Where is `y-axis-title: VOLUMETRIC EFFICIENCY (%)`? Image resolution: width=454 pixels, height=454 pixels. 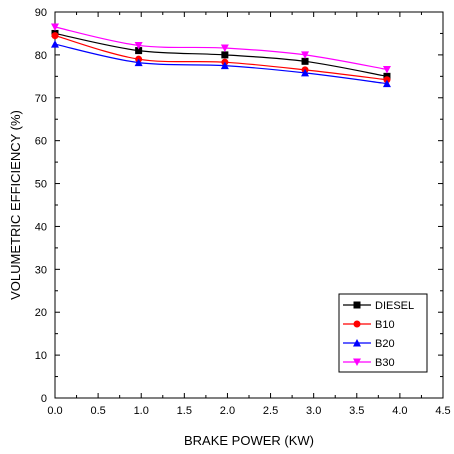 y-axis-title: VOLUMETRIC EFFICIENCY (%) is located at coordinates (15, 205).